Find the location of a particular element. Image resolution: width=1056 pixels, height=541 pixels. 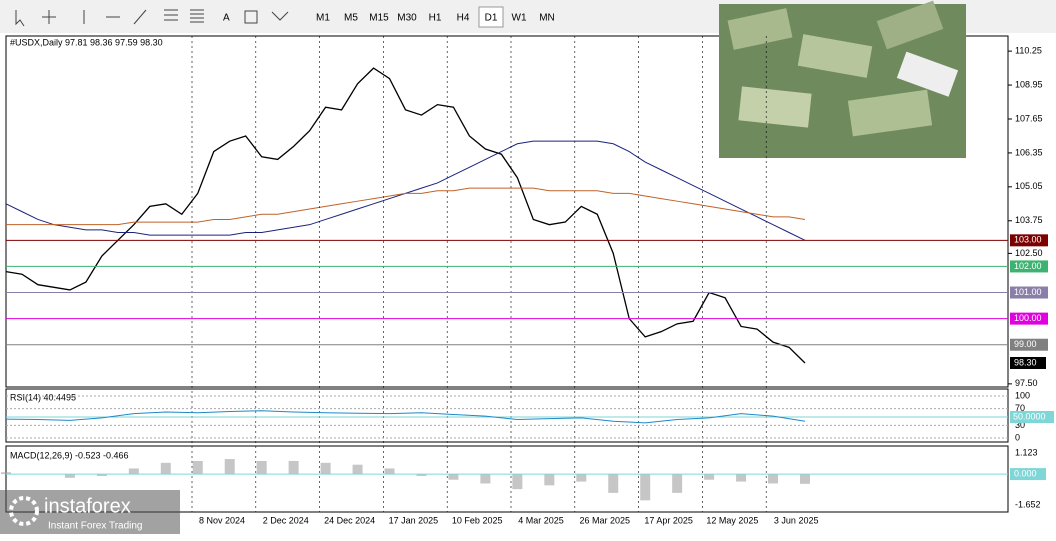

last-price-label: 98.30 is located at coordinates (1025, 362).